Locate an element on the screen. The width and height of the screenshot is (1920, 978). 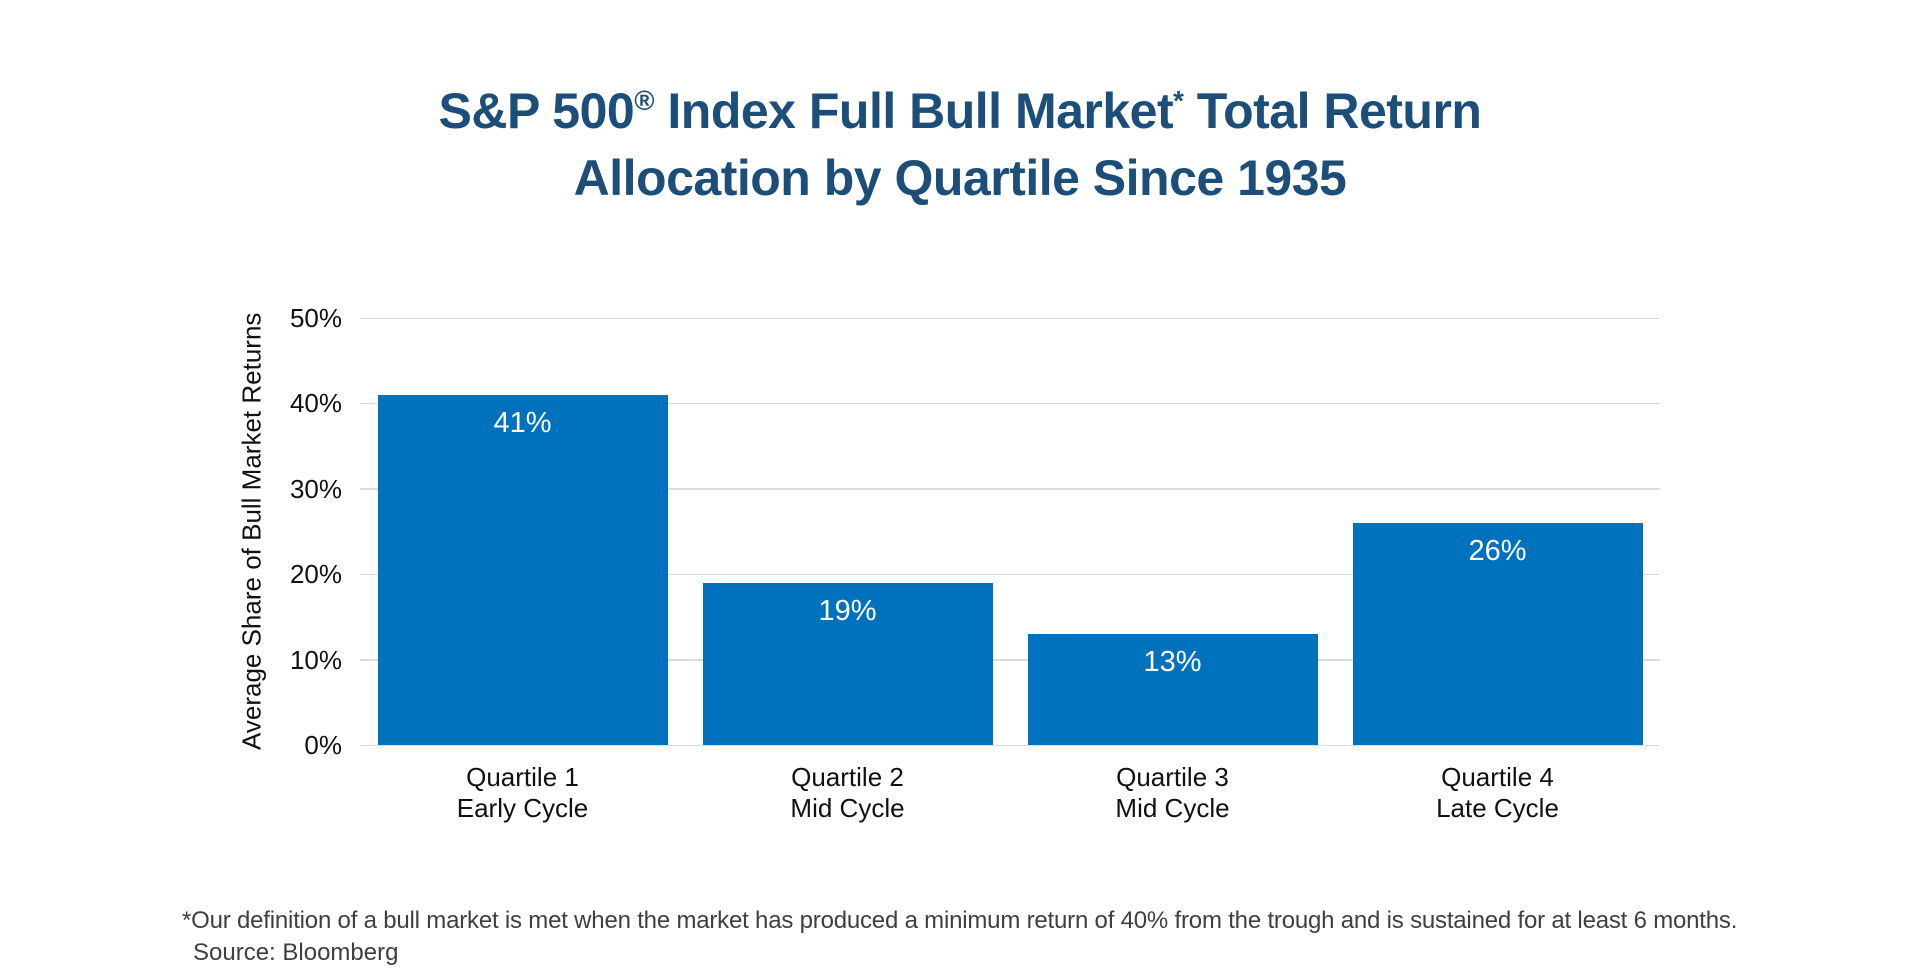
footnote-source: Source: Bloomberg is located at coordinates (296, 952).